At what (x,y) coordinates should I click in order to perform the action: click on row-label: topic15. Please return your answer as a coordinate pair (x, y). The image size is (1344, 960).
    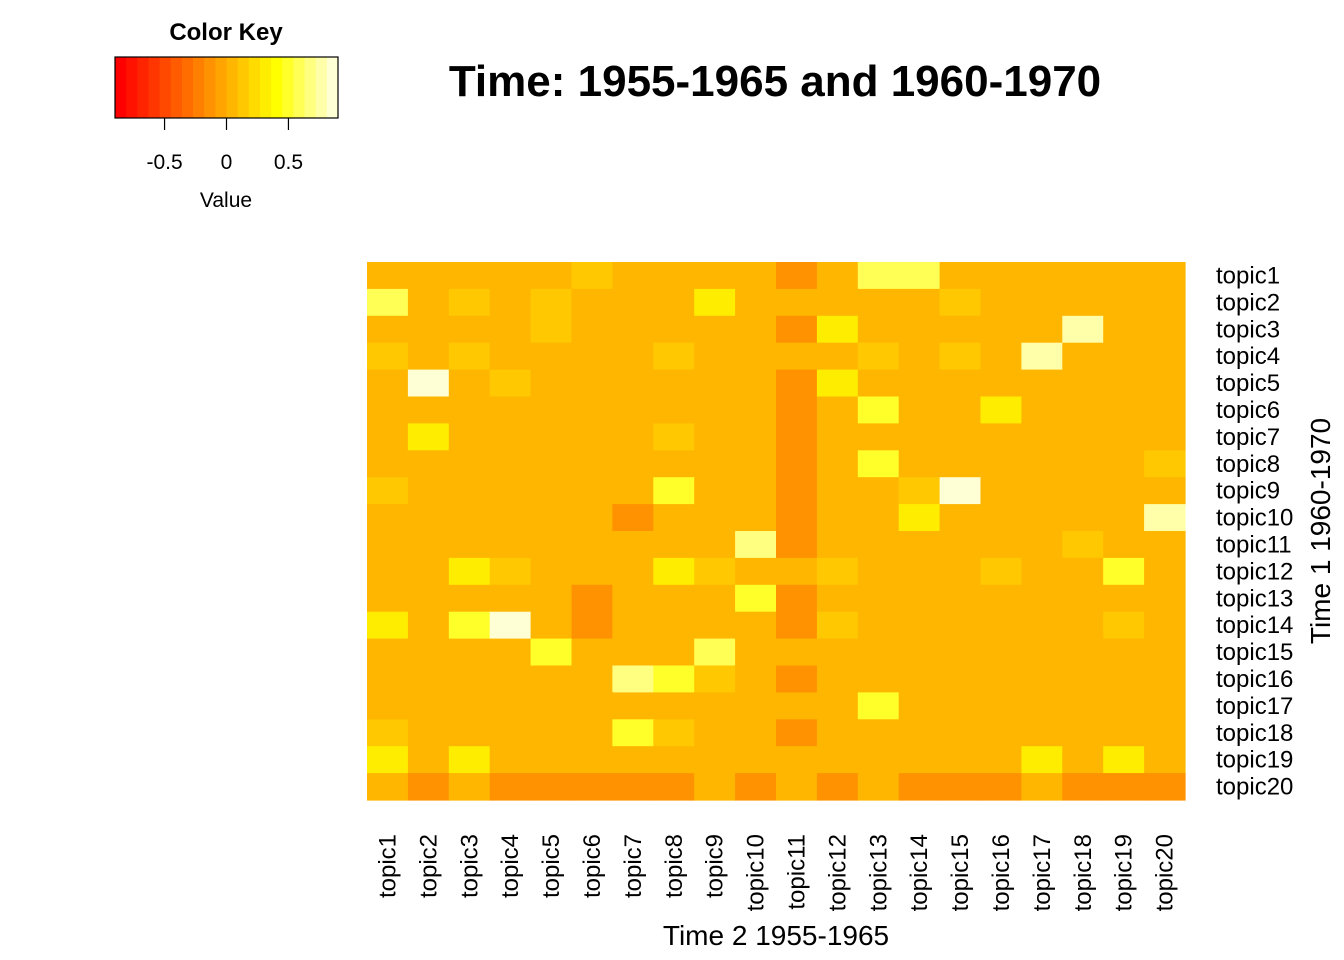
    Looking at the image, I should click on (1254, 652).